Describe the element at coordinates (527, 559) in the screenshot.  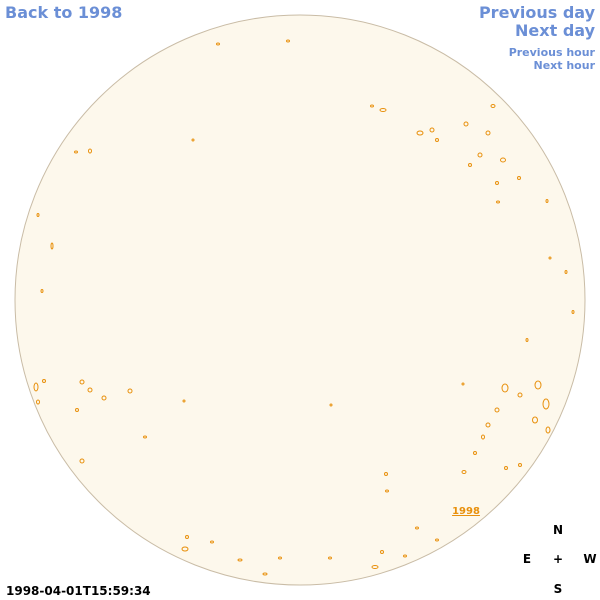
I see `compass-east: E` at that location.